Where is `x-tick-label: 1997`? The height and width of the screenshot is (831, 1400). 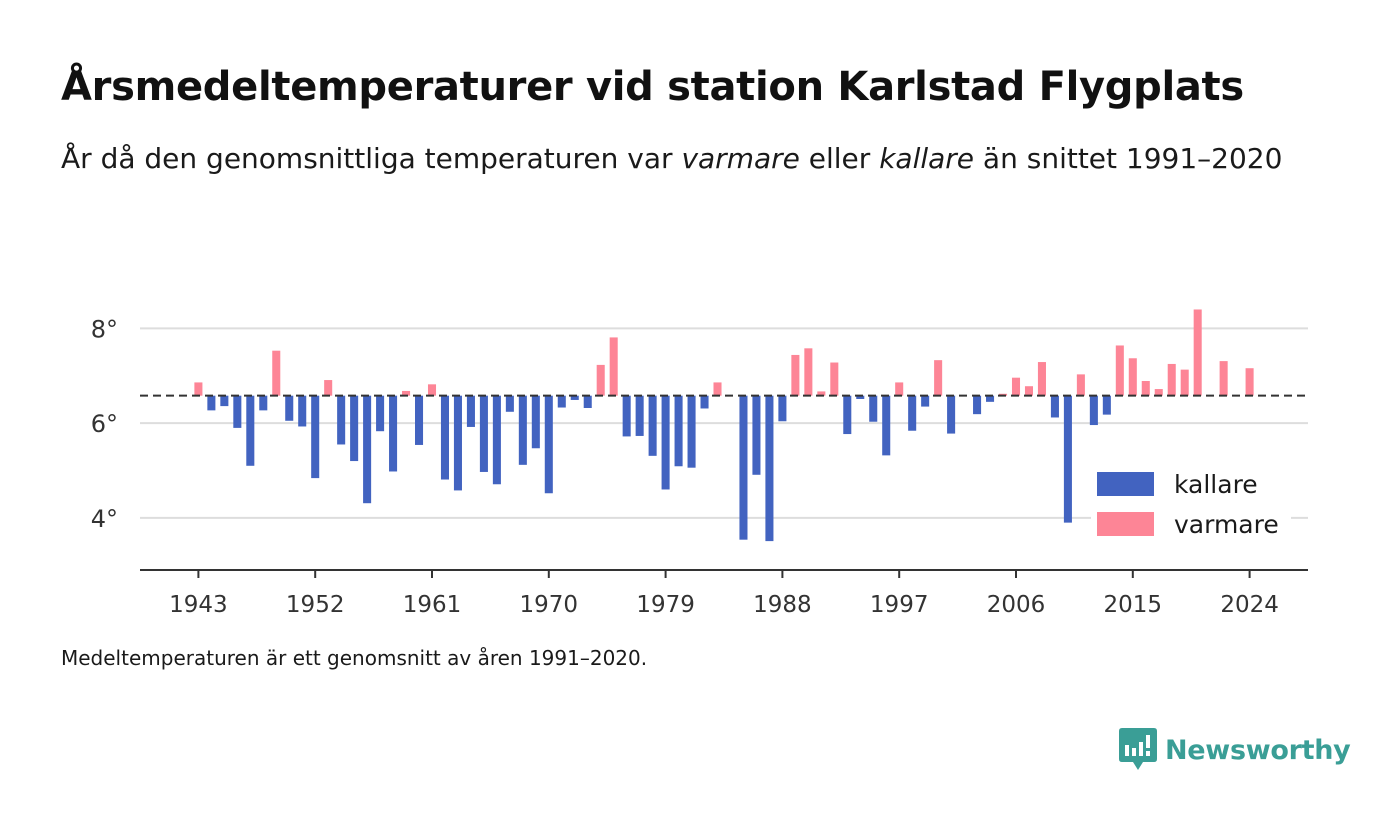
x-tick-label: 1997 is located at coordinates (899, 605).